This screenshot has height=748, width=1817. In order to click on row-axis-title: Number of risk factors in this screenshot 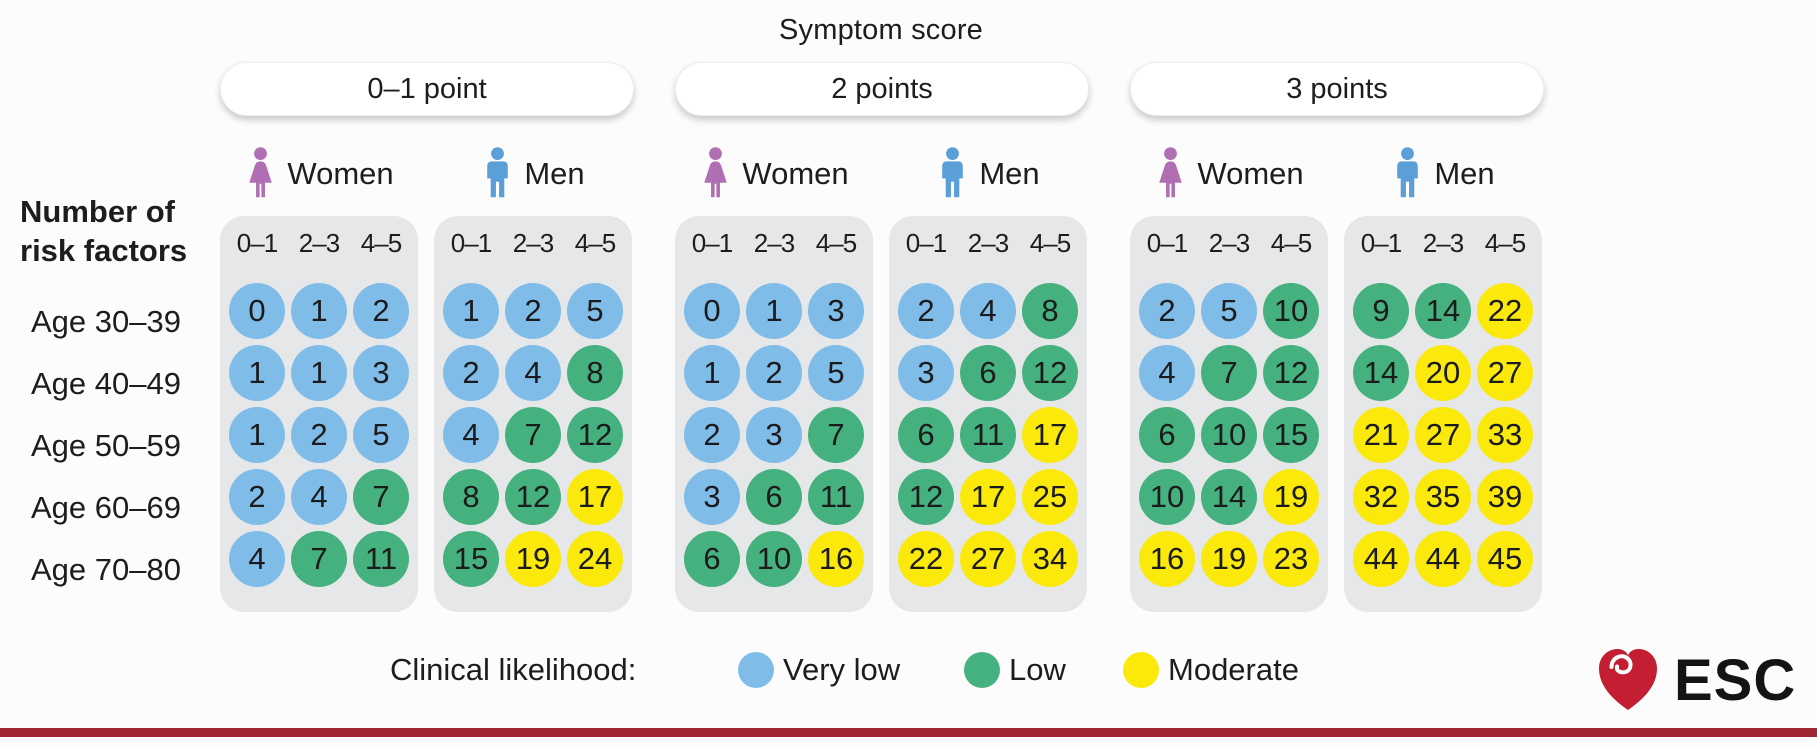, I will do `click(103, 231)`.